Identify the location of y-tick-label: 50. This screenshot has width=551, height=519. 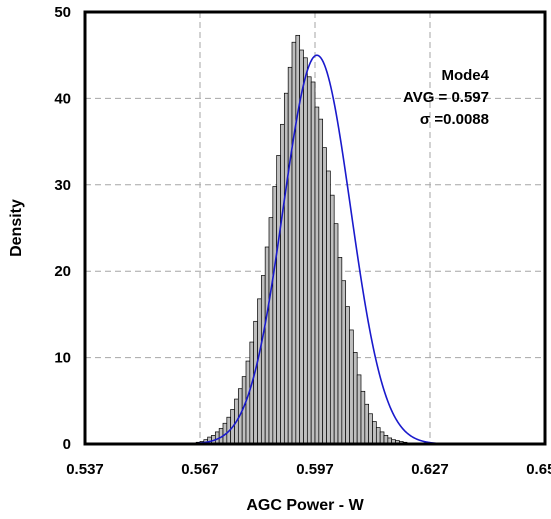
(62, 12).